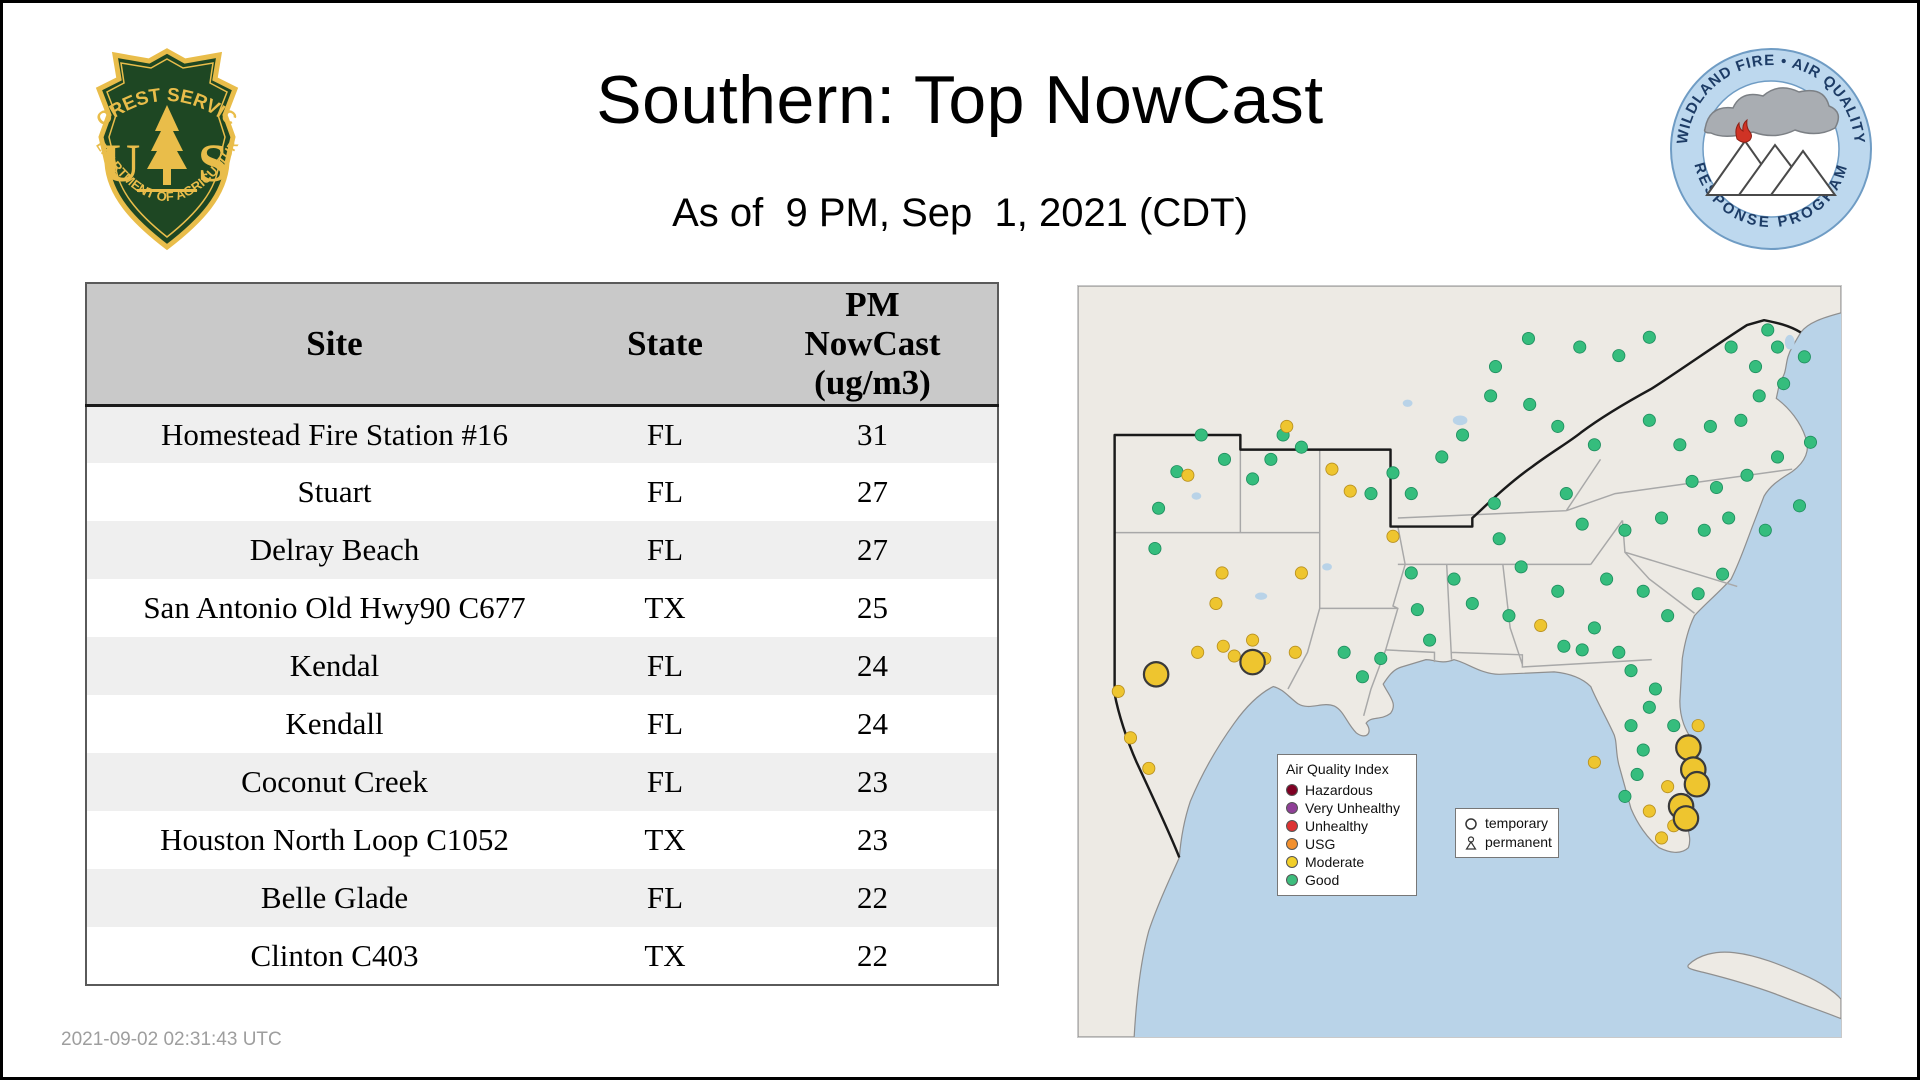 This screenshot has height=1080, width=1920. I want to click on legend-label: Unhealthy, so click(1337, 826).